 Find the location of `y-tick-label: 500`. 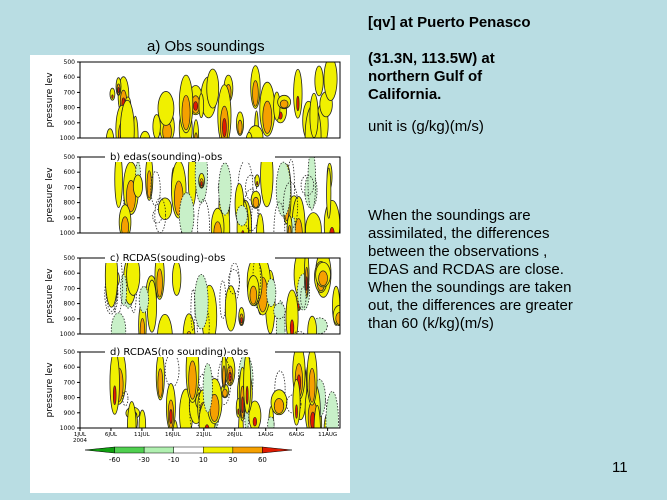

y-tick-label: 500 is located at coordinates (70, 157).